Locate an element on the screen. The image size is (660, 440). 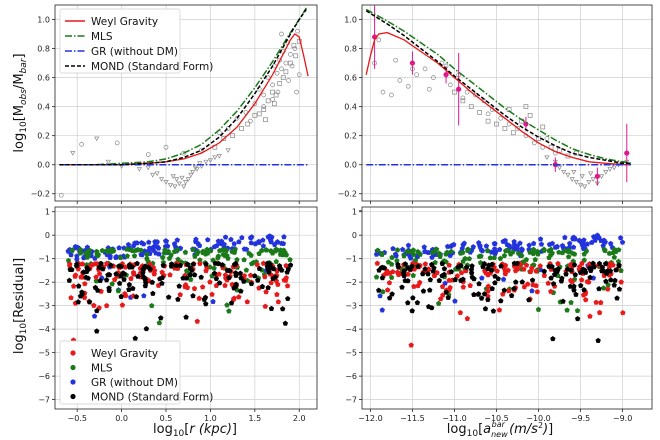
y-tick-label: 0.6 is located at coordinates (350, 78).